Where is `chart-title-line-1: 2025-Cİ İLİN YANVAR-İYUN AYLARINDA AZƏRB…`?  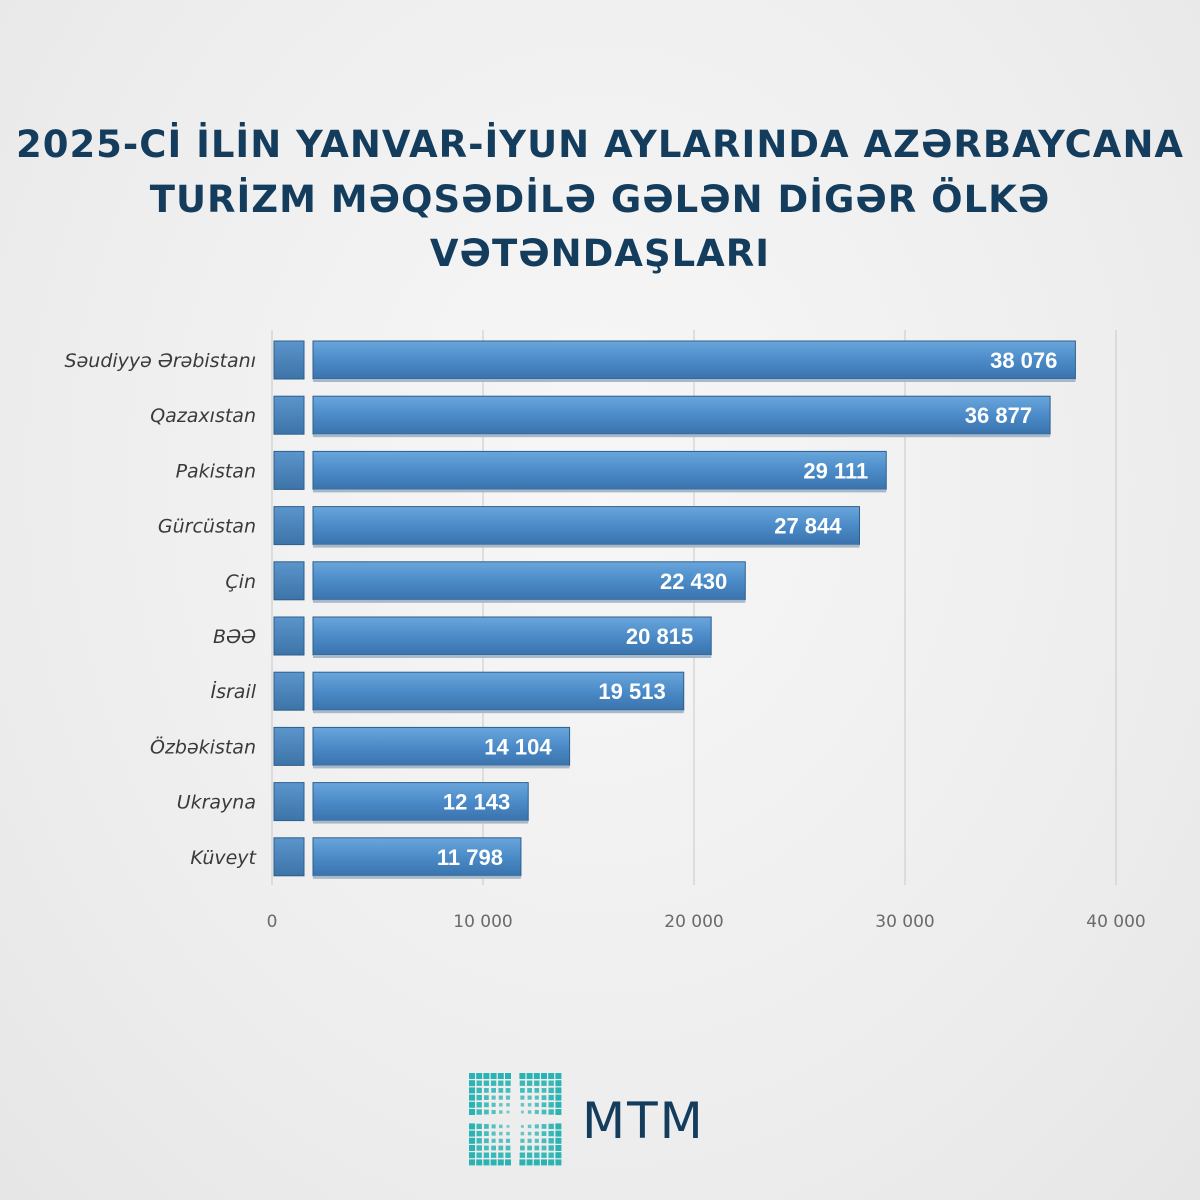 chart-title-line-1: 2025-Cİ İLİN YANVAR-İYUN AYLARINDA AZƏRB… is located at coordinates (600, 144).